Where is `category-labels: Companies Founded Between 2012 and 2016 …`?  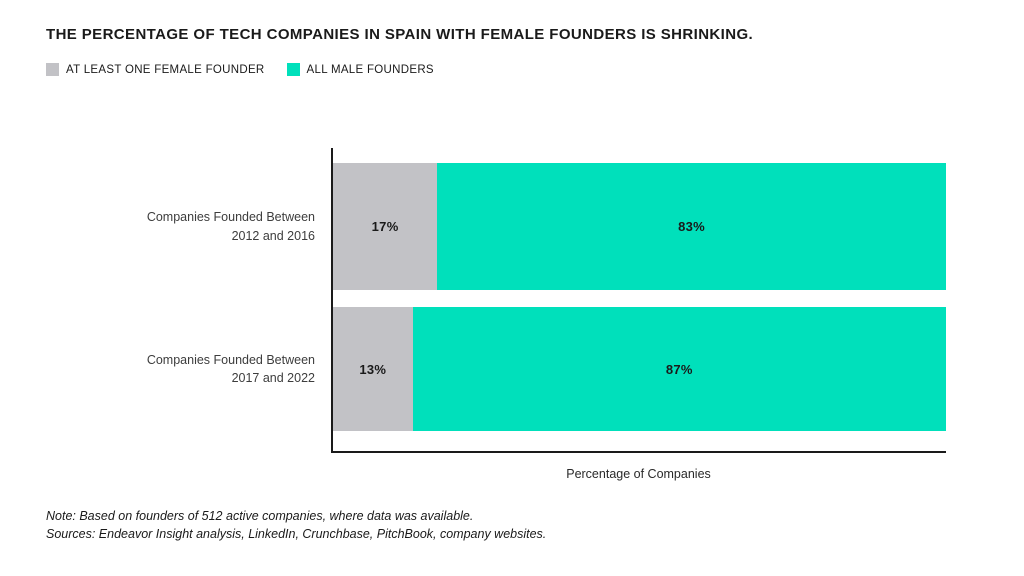 category-labels: Companies Founded Between 2012 and 2016 … is located at coordinates (188, 300).